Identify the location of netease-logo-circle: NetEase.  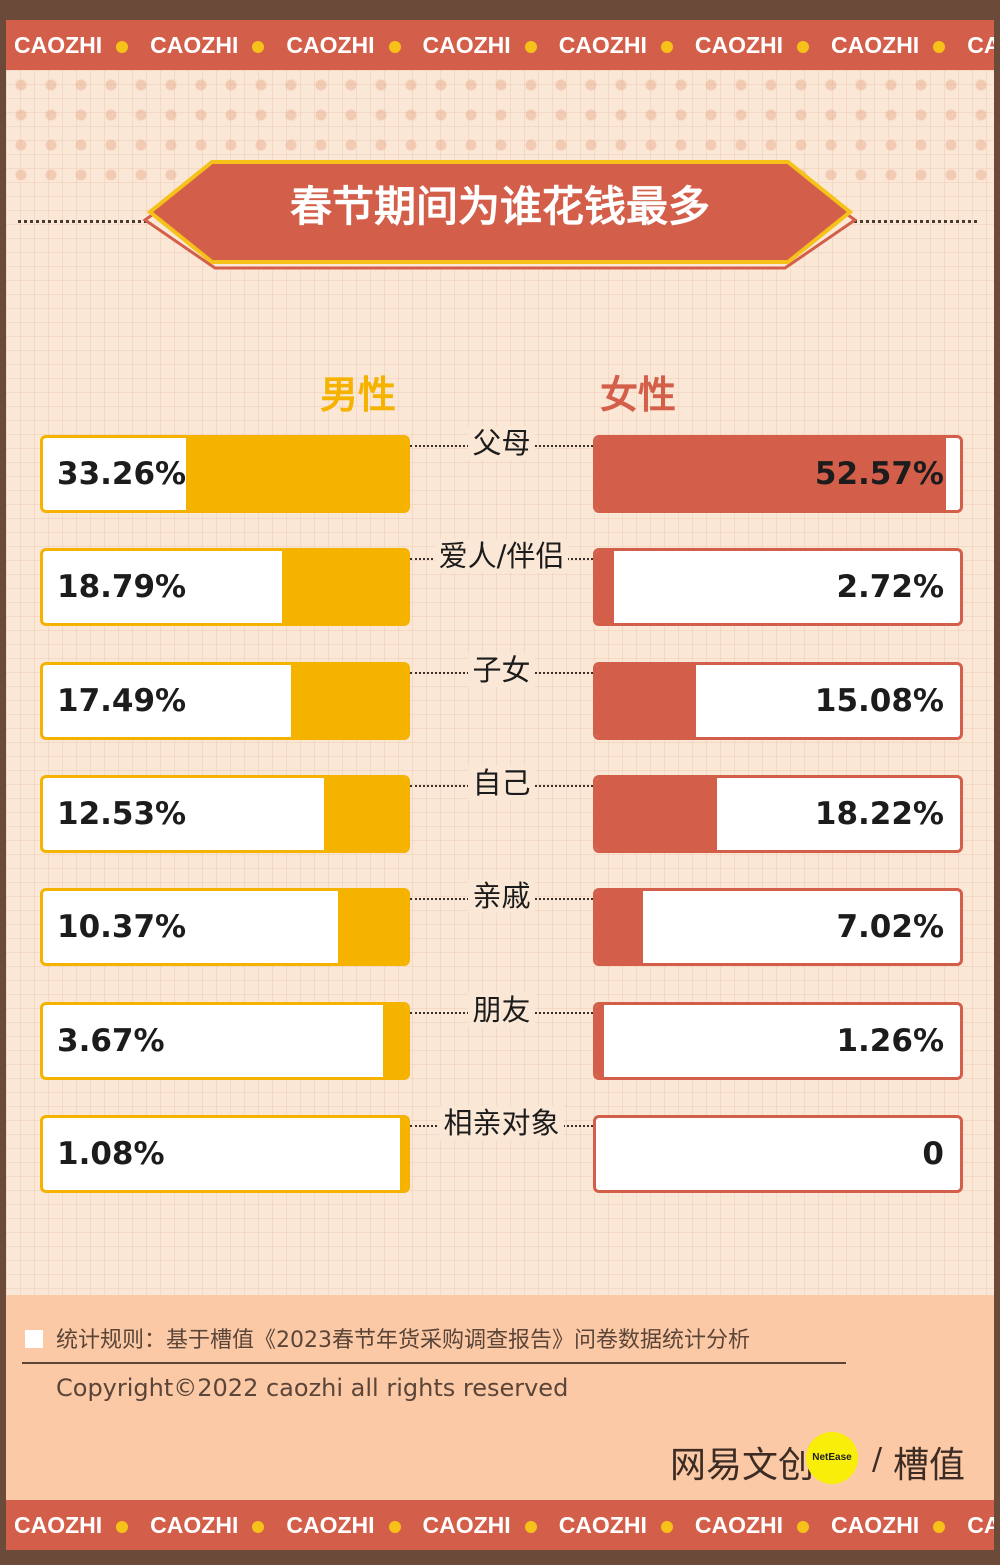
(832, 1458).